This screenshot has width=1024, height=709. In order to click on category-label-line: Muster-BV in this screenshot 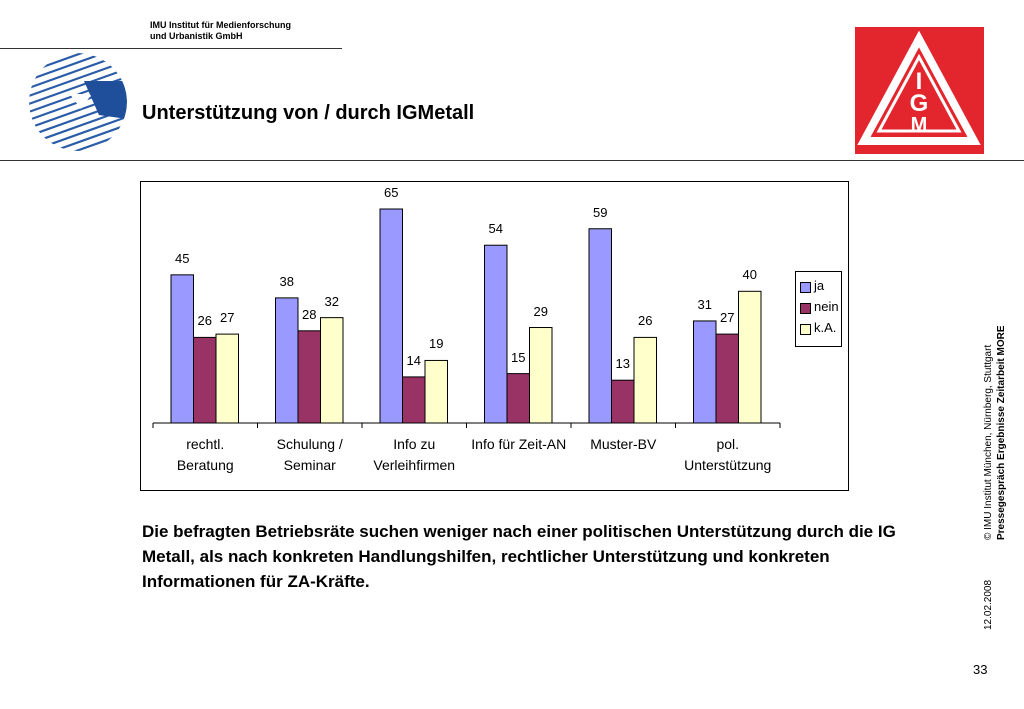, I will do `click(623, 444)`.